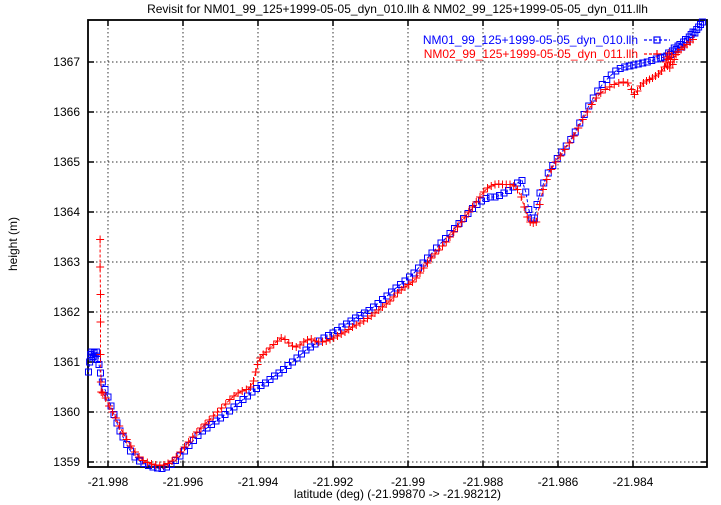 Image resolution: width=721 pixels, height=505 pixels. Describe the element at coordinates (657, 40) in the screenshot. I see `legend-sample-square-icon` at that location.